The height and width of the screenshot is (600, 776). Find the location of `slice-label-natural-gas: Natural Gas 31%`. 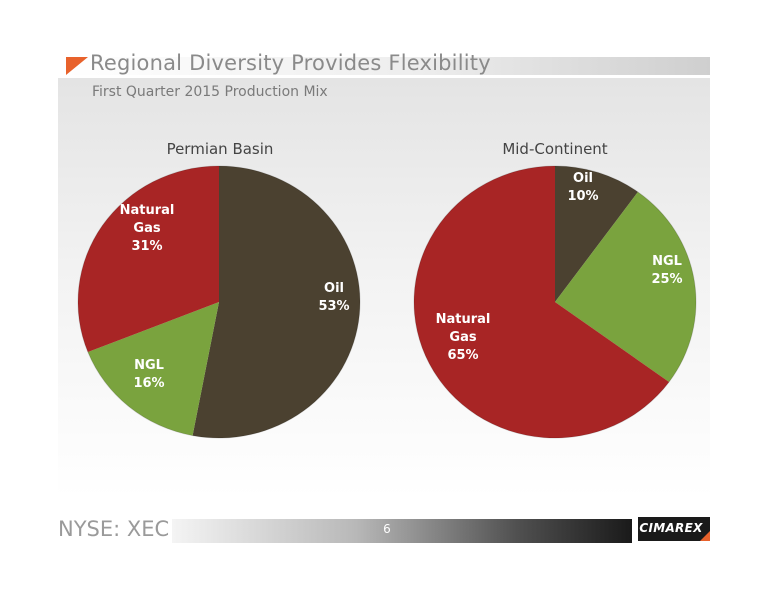

slice-label-natural-gas: Natural Gas 31% is located at coordinates (147, 228).